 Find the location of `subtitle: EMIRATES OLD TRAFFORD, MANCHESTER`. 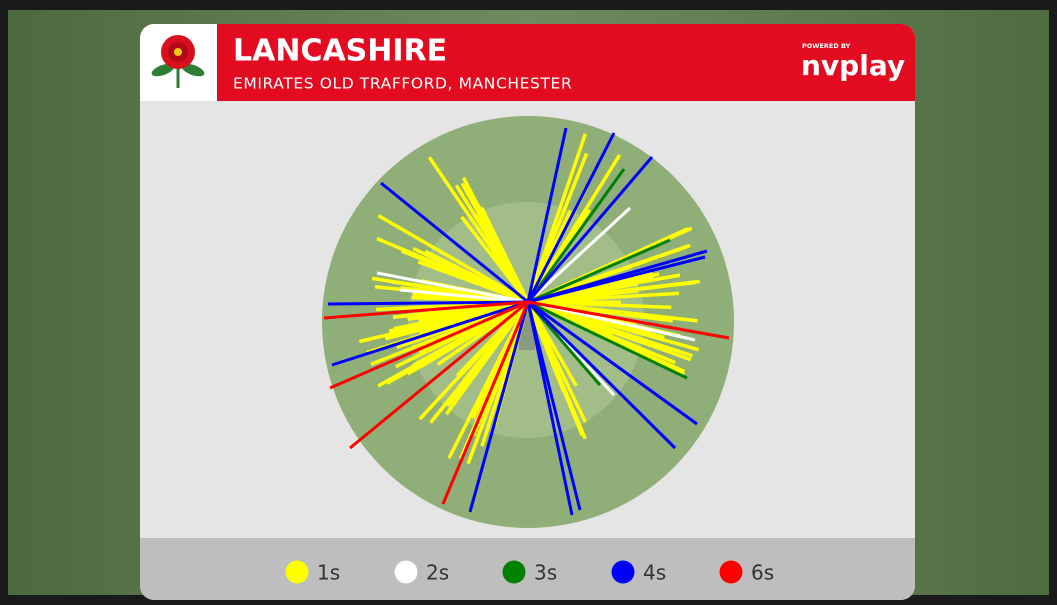

subtitle: EMIRATES OLD TRAFFORD, MANCHESTER is located at coordinates (402, 84).